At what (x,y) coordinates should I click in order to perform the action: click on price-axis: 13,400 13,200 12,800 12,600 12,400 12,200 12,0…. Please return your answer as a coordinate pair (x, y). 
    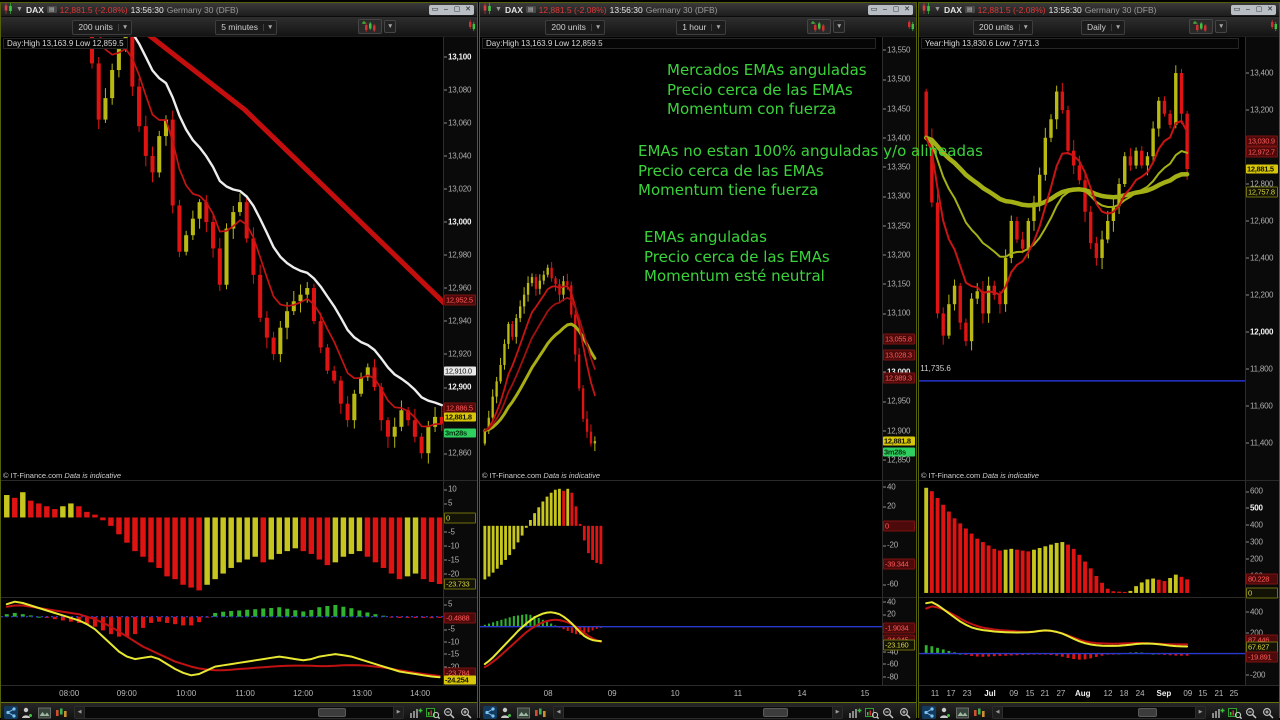
    Looking at the image, I should click on (1262, 258).